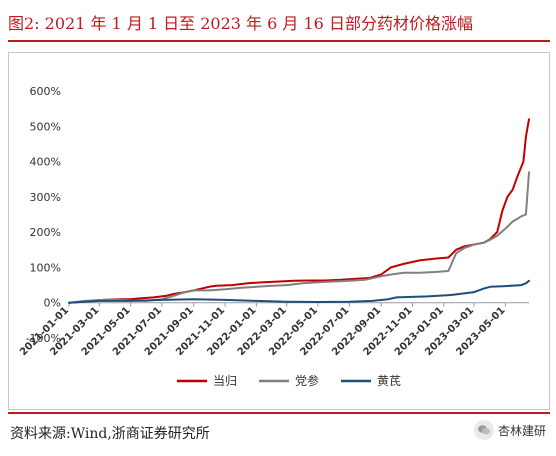  Describe the element at coordinates (110, 434) in the screenshot. I see `source-note: 资料来源:Wind,浙商证券研究所` at that location.